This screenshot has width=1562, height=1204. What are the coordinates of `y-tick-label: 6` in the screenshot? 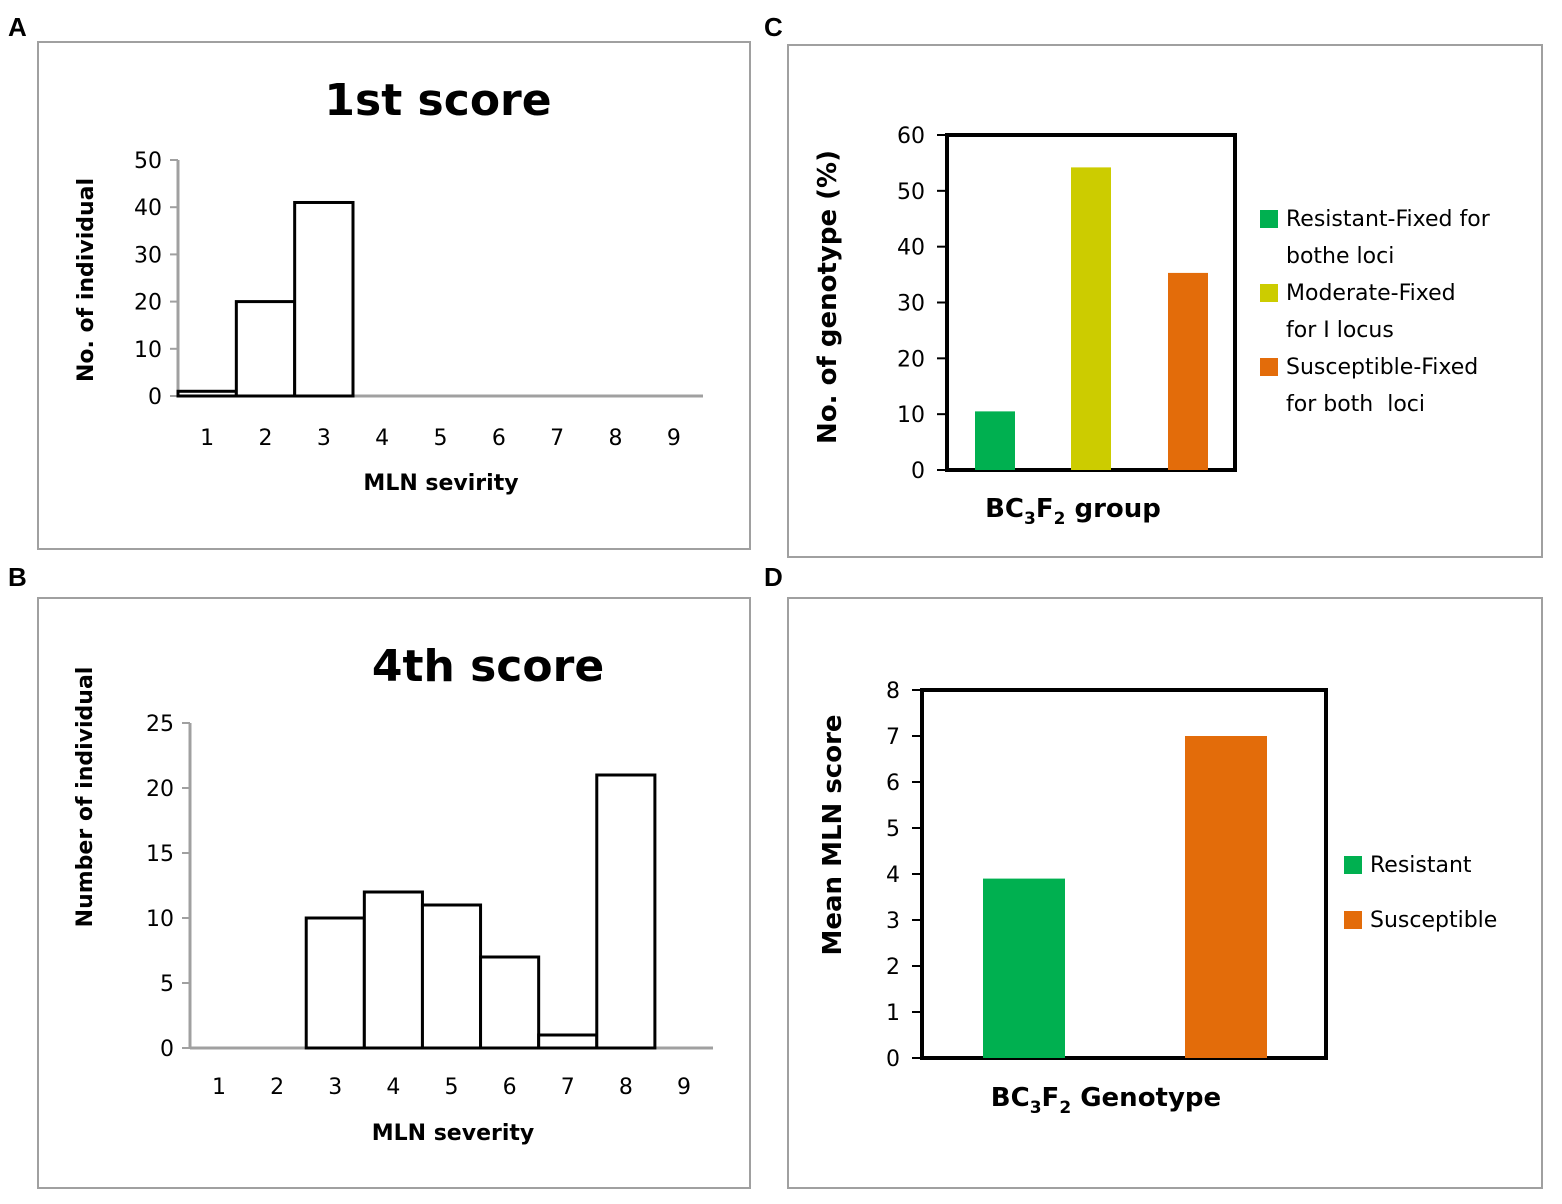 It's located at (893, 783).